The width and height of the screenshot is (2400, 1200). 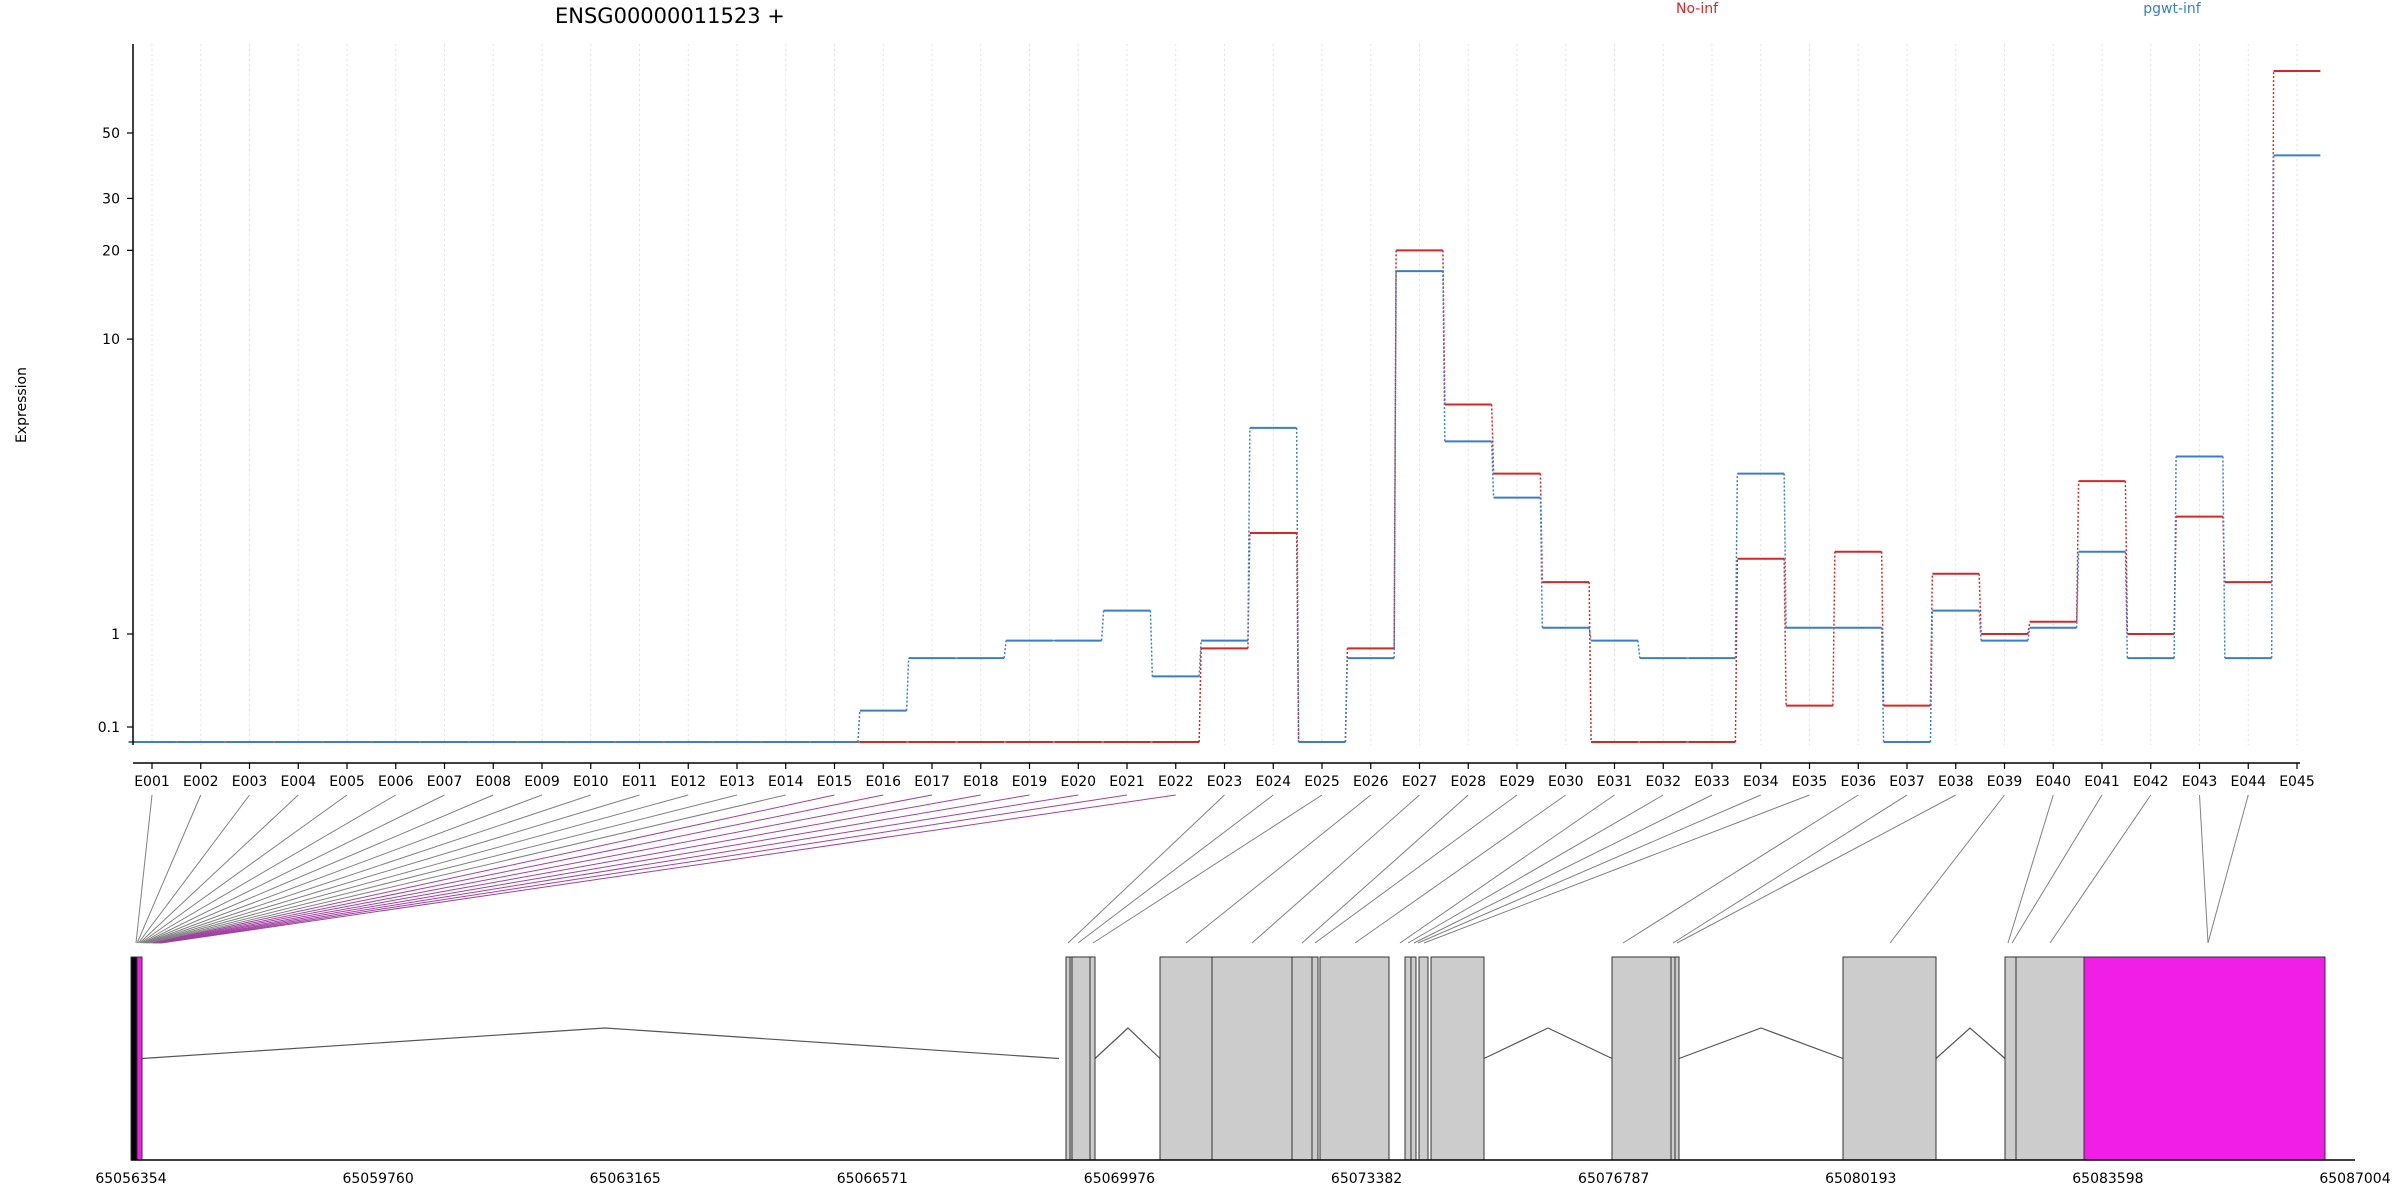 I want to click on x-tick-label-e020: E020, so click(x=1078, y=782).